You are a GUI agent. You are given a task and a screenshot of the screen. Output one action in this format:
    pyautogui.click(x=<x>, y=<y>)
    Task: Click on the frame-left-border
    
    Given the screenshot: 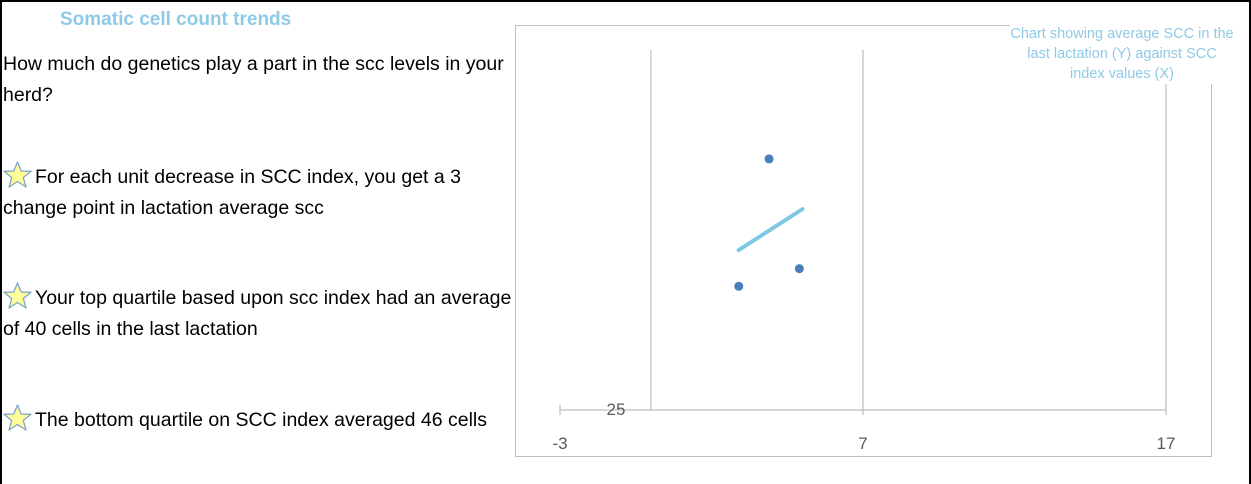 What is the action you would take?
    pyautogui.click(x=1, y=242)
    